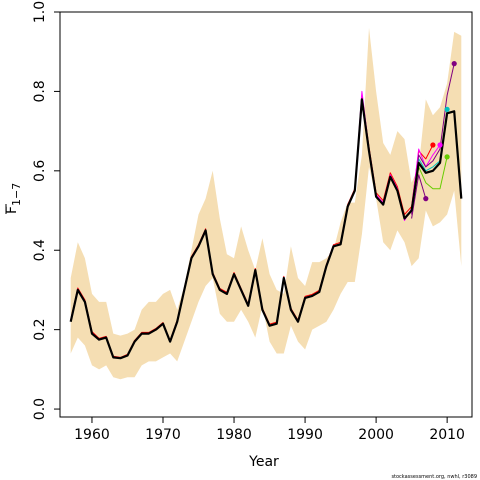 This screenshot has width=480, height=480. Describe the element at coordinates (12, 210) in the screenshot. I see `y-axis-title-main: F` at that location.